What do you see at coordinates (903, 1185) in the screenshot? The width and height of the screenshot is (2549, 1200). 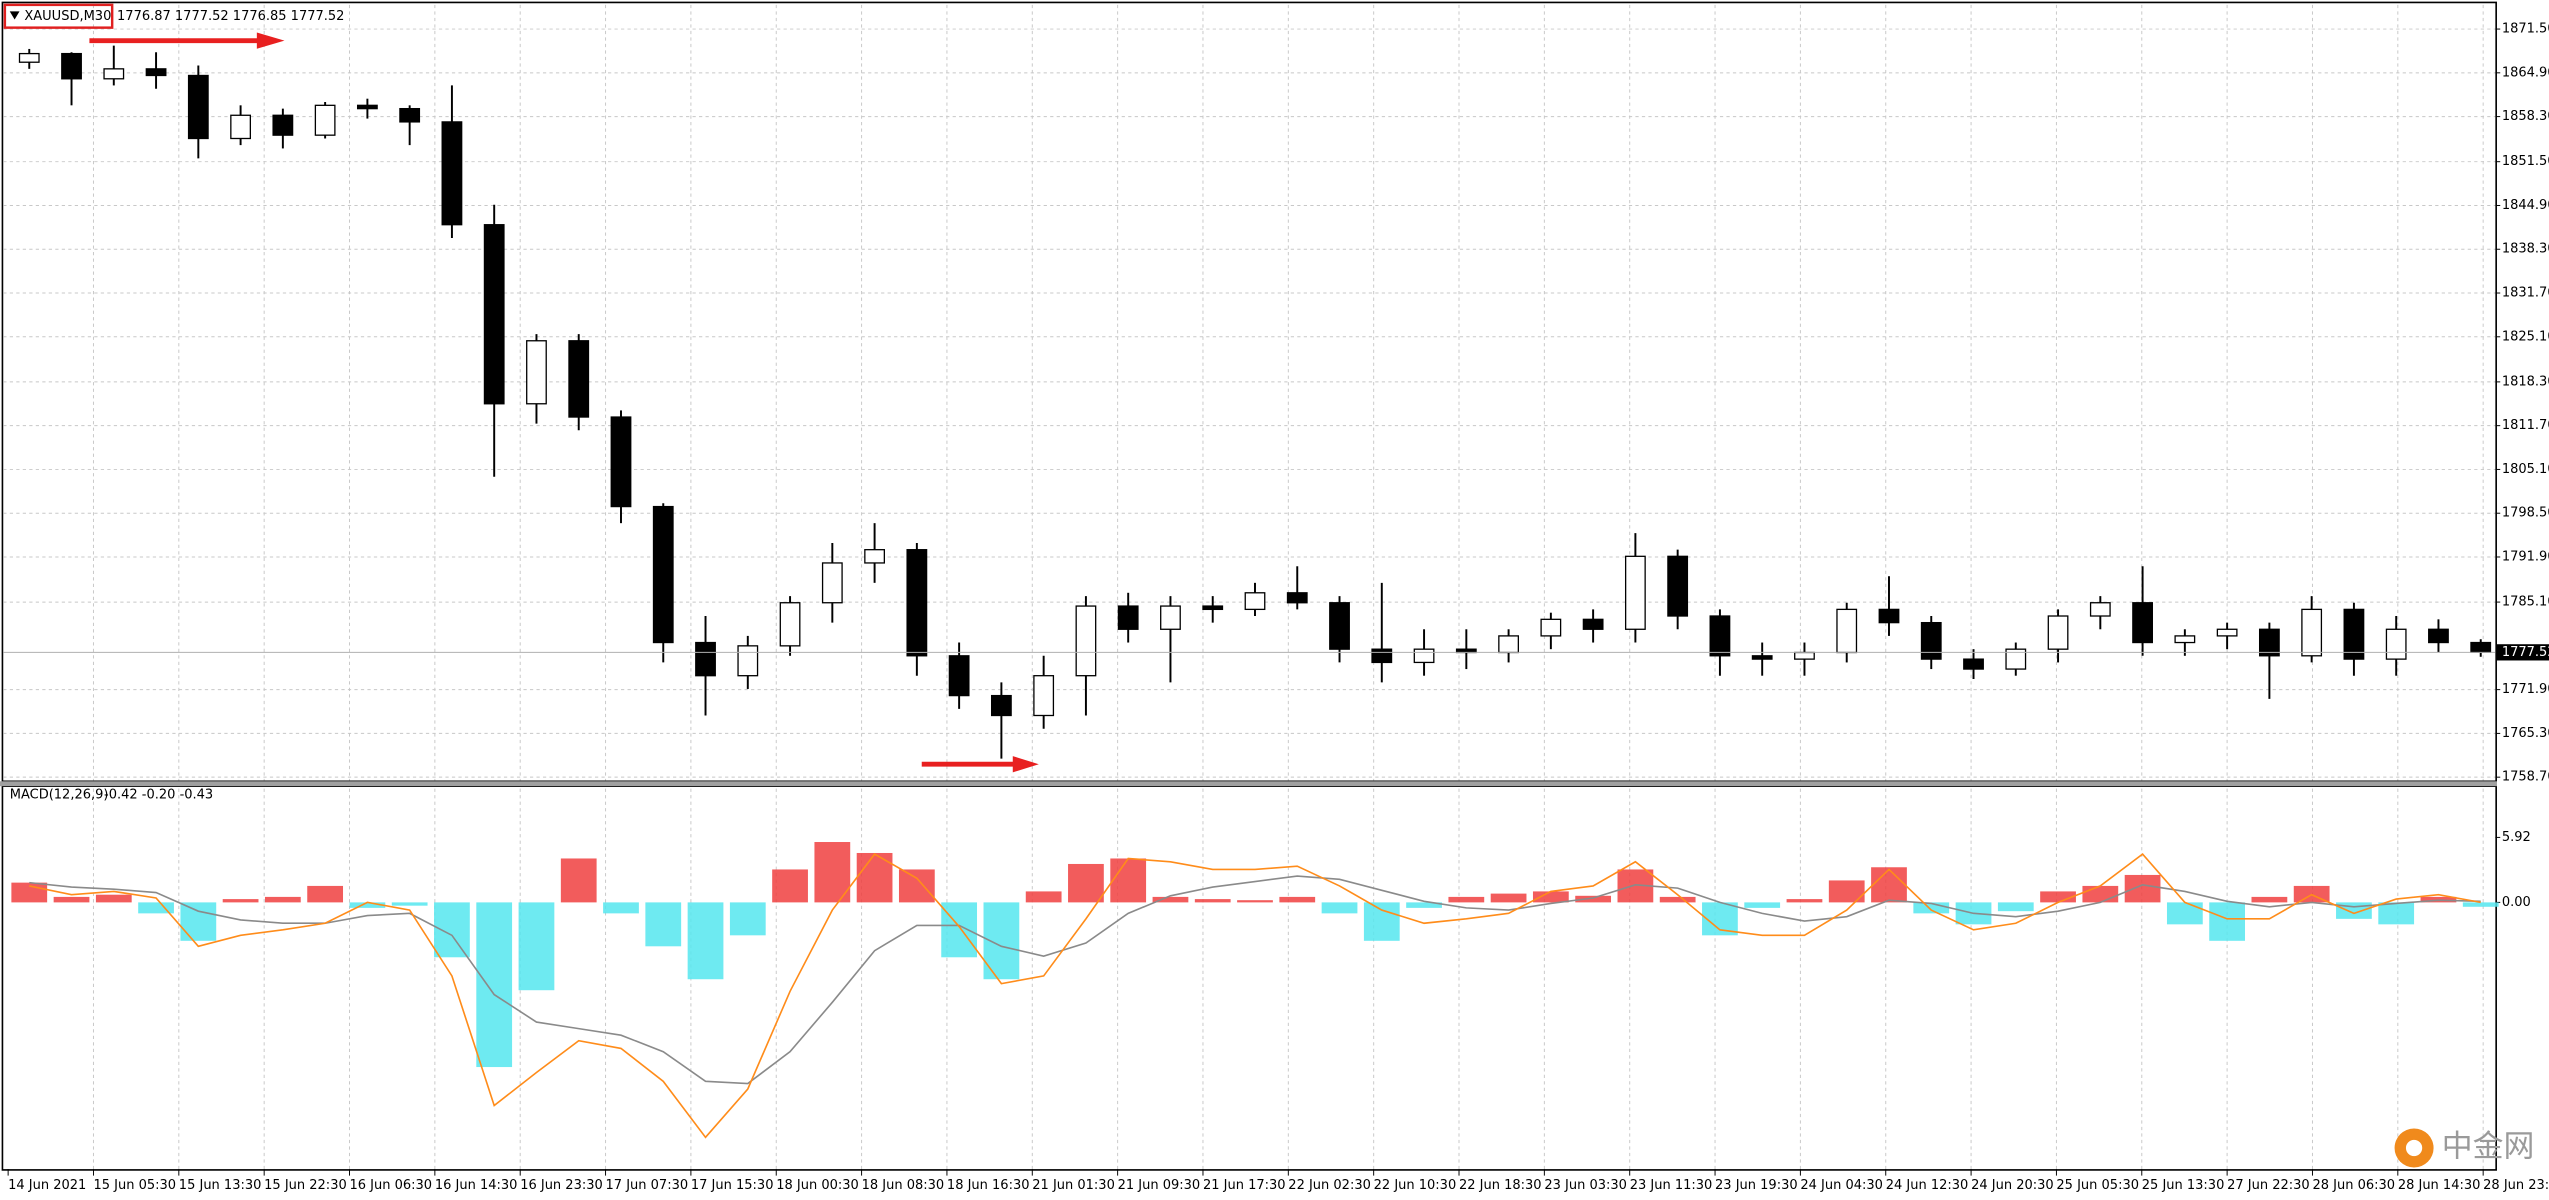 I see `x-tick-label: 18 Jun 08:30` at bounding box center [903, 1185].